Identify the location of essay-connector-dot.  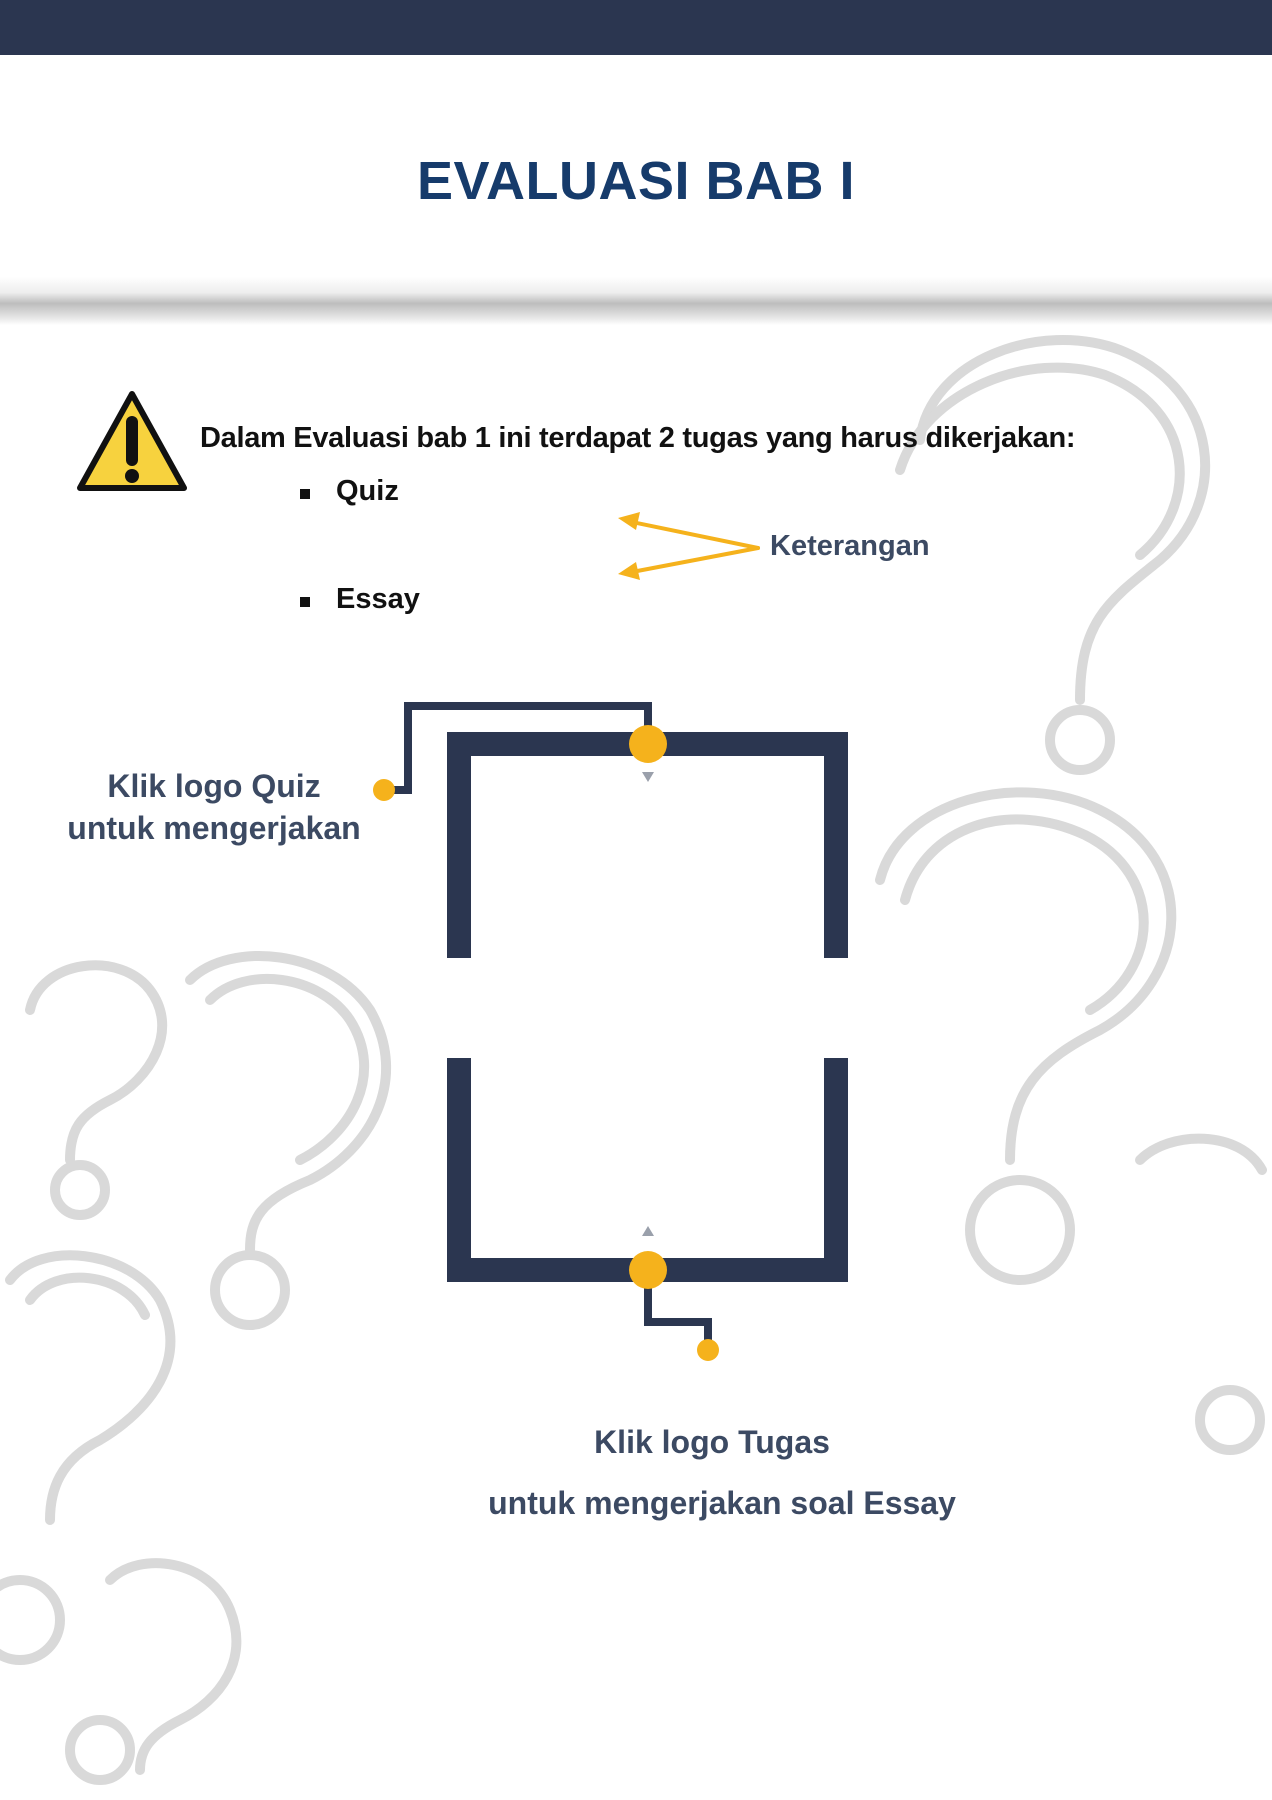
(708, 1350).